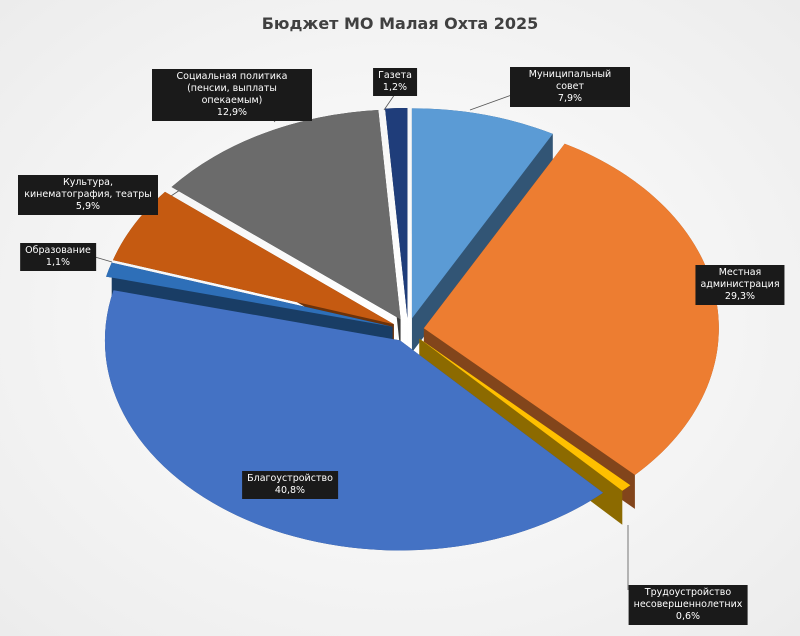 The width and height of the screenshot is (800, 636). I want to click on label-name: Культура, кинематография, театры, so click(88, 188).